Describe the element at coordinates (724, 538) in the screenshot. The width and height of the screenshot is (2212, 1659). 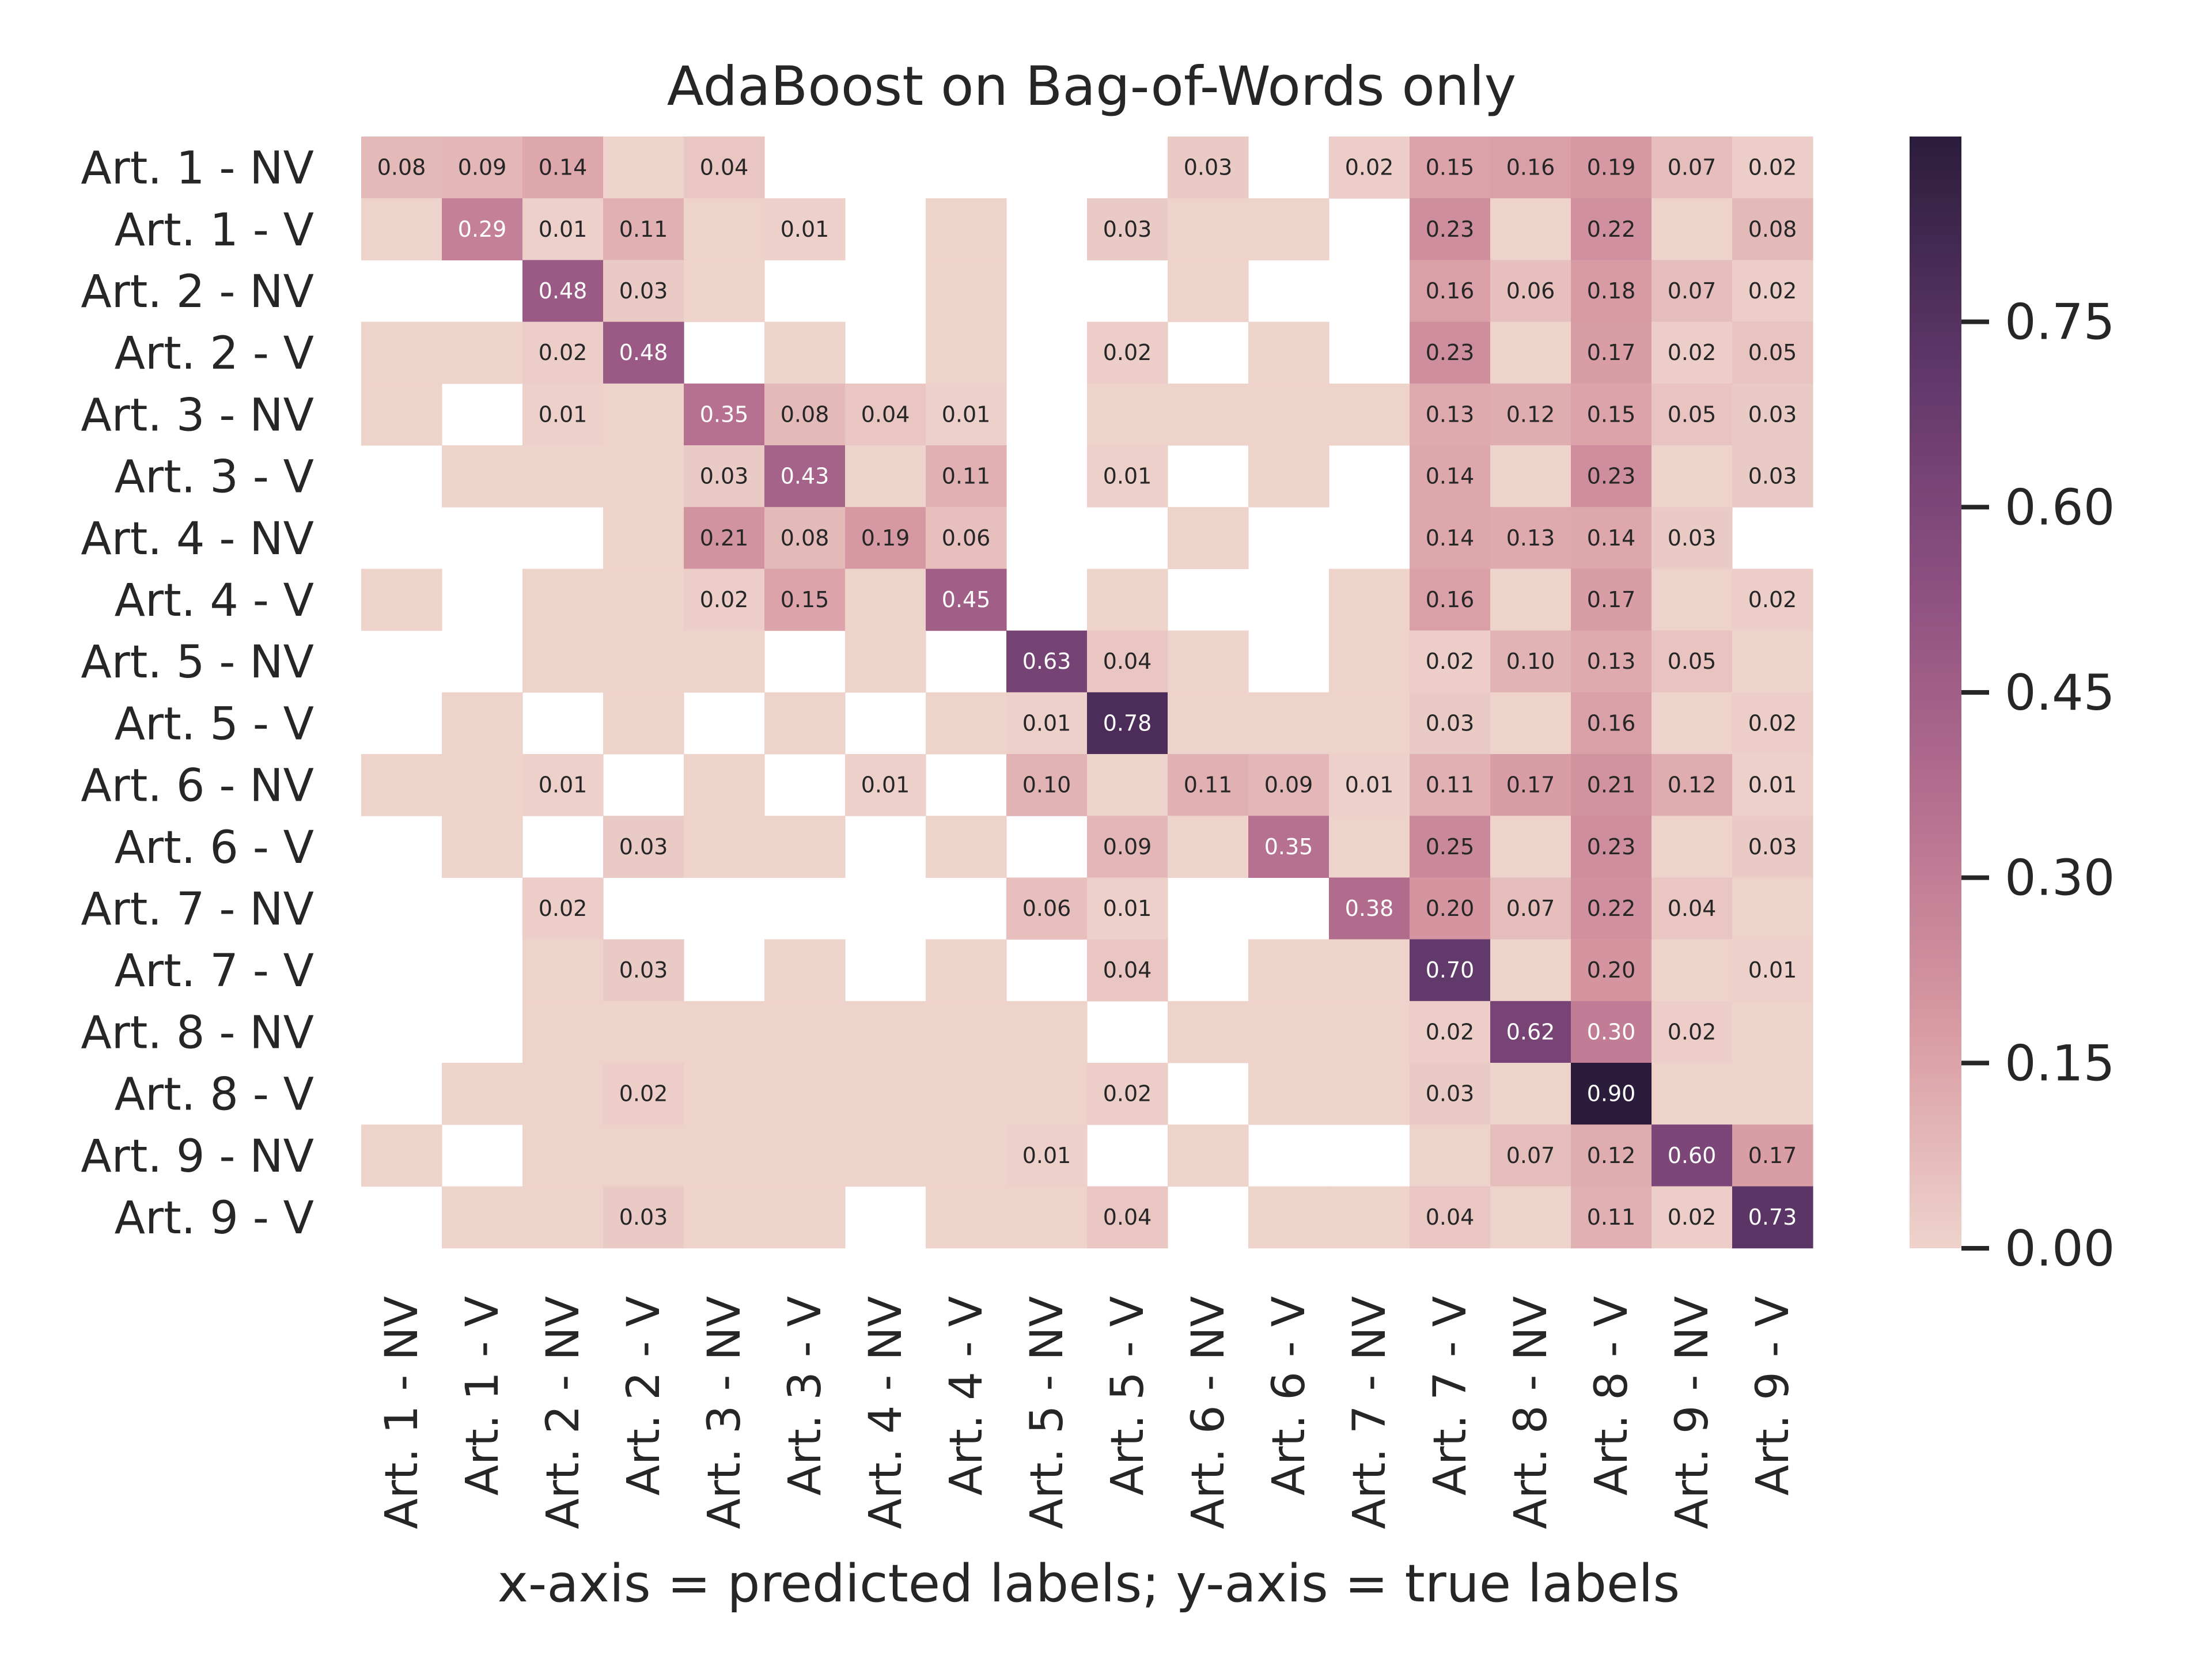
I see `cell-value-label: 0.21` at that location.